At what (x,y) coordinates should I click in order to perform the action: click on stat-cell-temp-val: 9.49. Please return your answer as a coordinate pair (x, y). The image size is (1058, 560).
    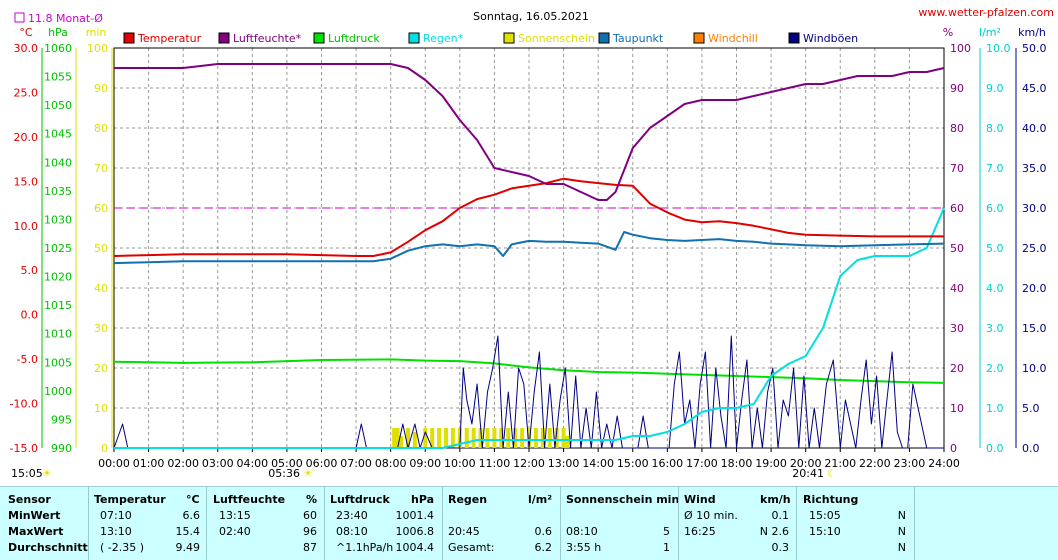
    Looking at the image, I should click on (188, 547).